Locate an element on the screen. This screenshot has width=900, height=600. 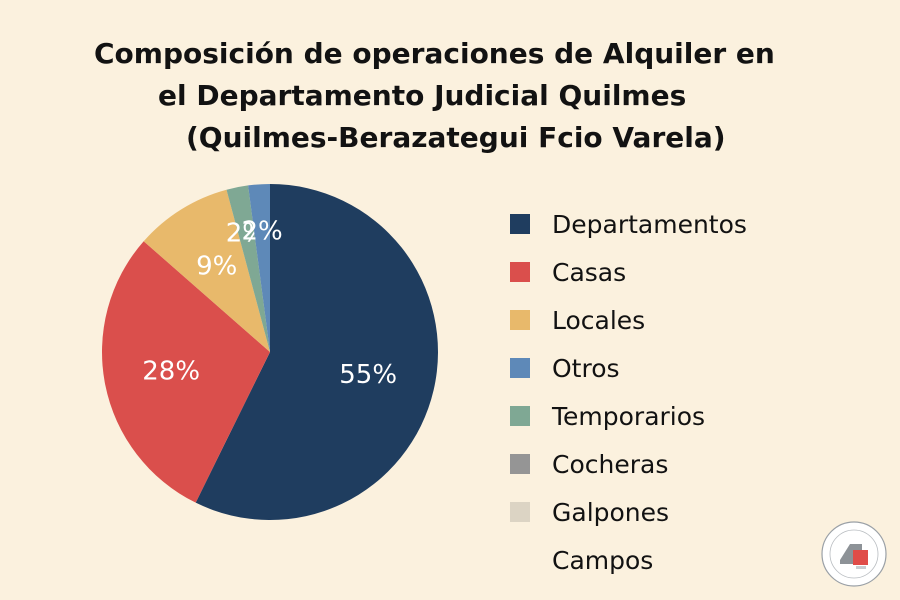
pie-slice-temporarios is located at coordinates (248, 268).